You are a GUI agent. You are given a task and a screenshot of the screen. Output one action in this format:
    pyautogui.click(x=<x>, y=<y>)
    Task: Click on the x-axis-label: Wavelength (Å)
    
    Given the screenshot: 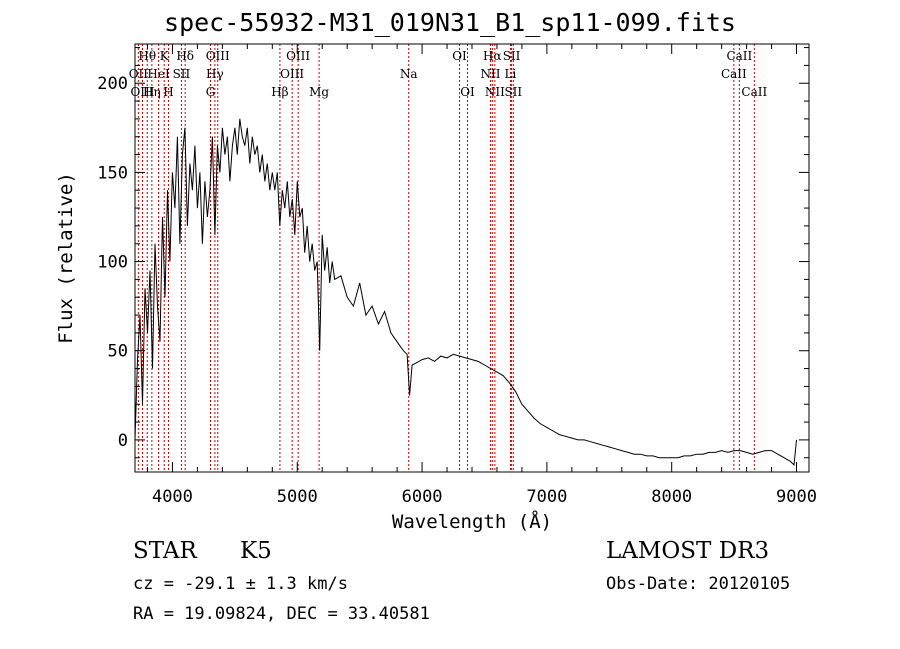 What is the action you would take?
    pyautogui.click(x=472, y=521)
    